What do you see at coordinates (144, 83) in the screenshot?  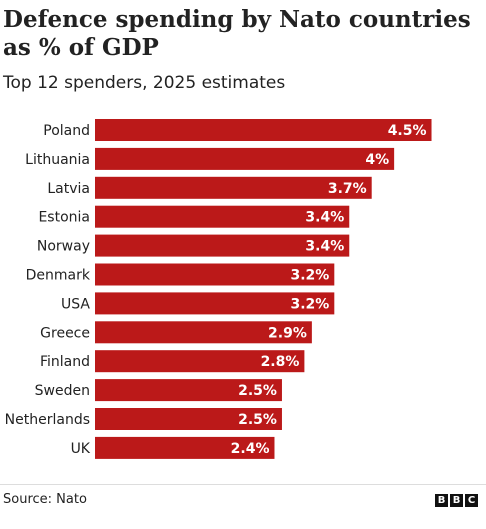 I see `chart-subtitle: Top 12 spenders, 2025 estimates` at bounding box center [144, 83].